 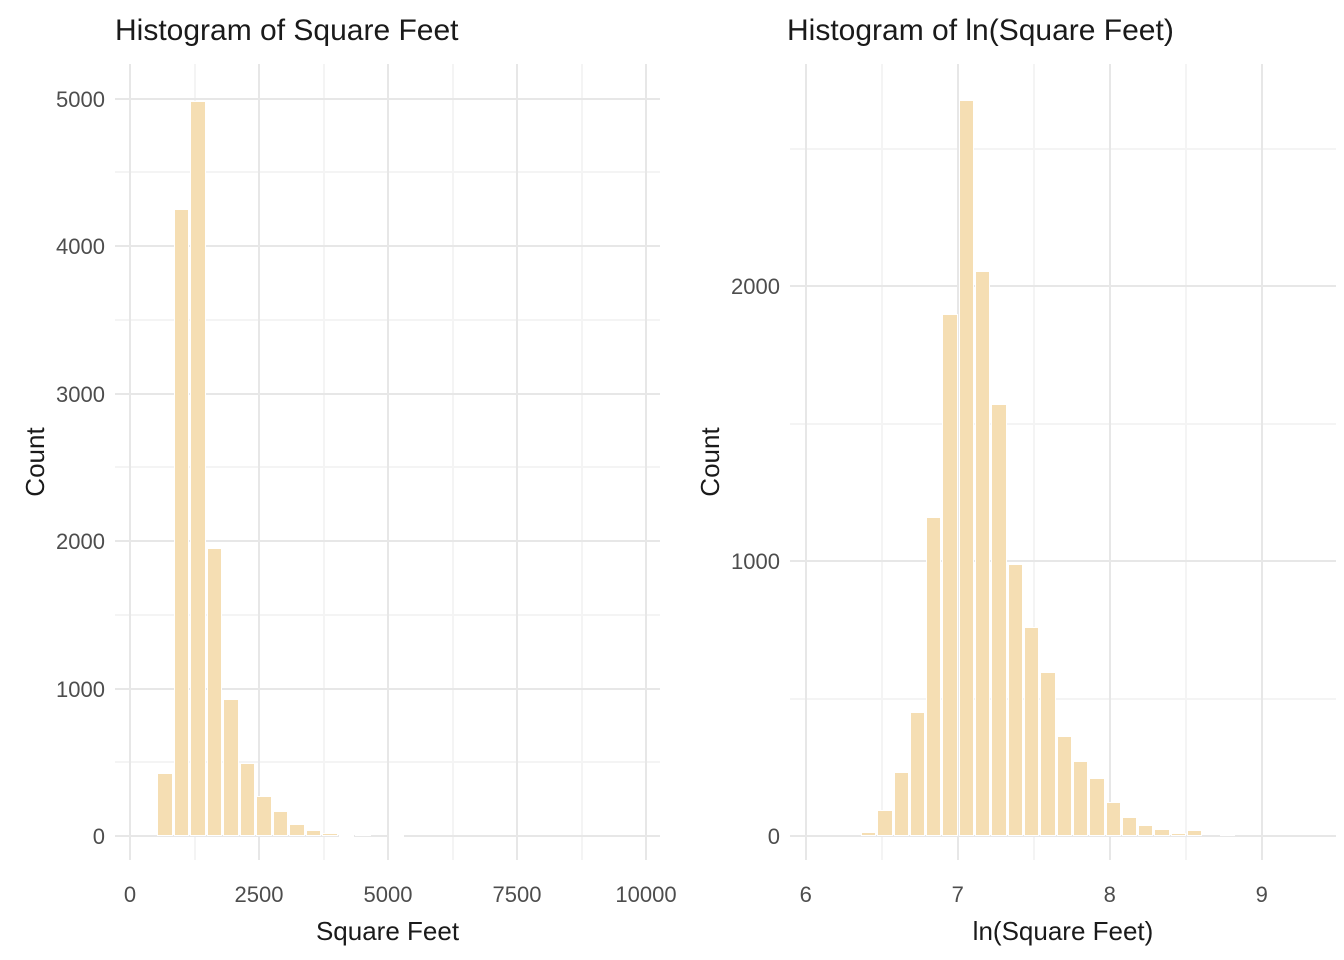 What do you see at coordinates (1063, 931) in the screenshot?
I see `x-axis-title: ln(Square Feet)` at bounding box center [1063, 931].